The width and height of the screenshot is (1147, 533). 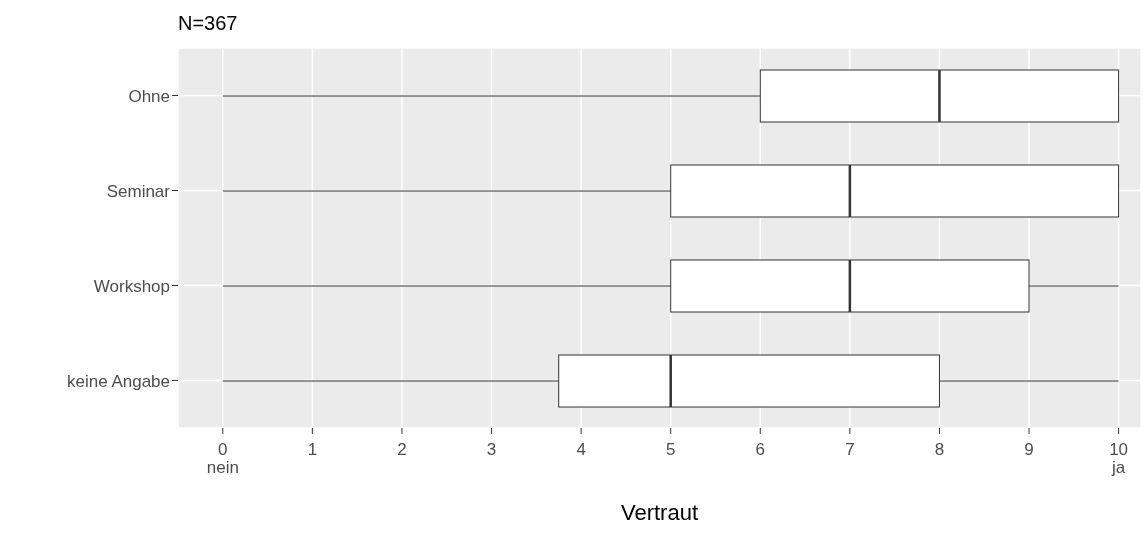 I want to click on chart-title: N=367, so click(x=208, y=23).